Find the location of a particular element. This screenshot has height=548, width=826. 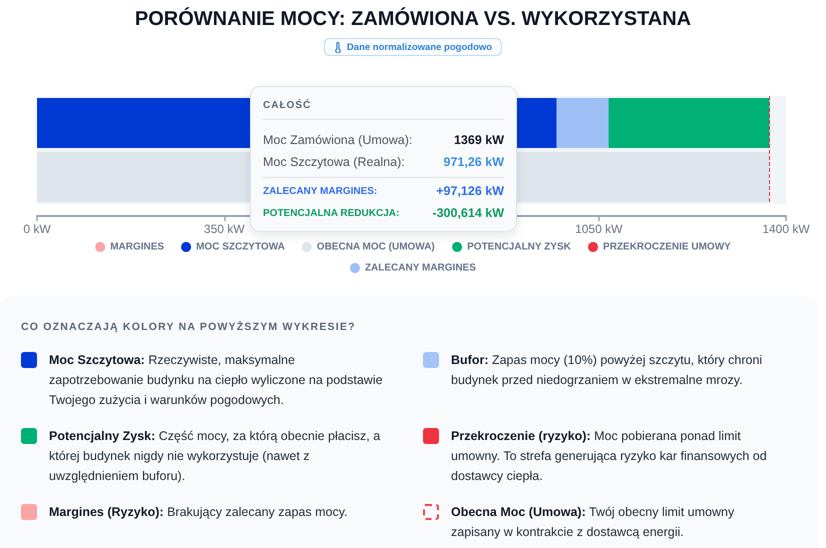

text: -300,614 kW is located at coordinates (468, 213).